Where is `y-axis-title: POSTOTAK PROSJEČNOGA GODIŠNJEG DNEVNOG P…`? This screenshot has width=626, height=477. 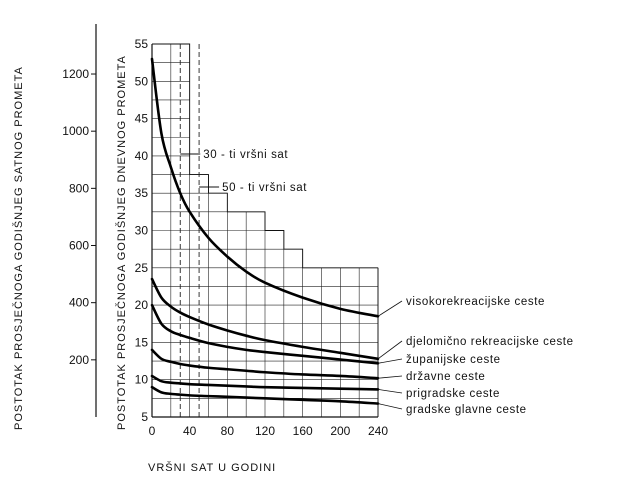
y-axis-title: POSTOTAK PROSJEČNOGA GODIŠNJEG DNEVNOG P… is located at coordinates (121, 242).